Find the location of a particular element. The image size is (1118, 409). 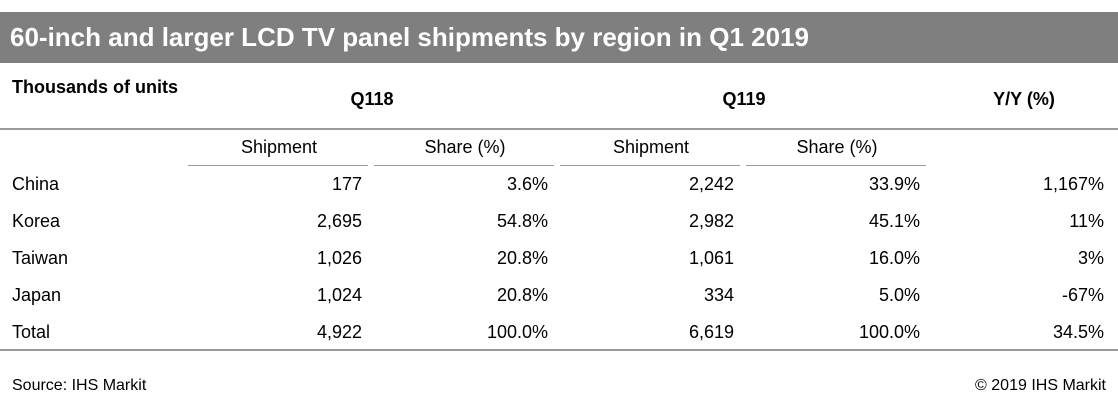

q119-shipment-underline is located at coordinates (650, 165).